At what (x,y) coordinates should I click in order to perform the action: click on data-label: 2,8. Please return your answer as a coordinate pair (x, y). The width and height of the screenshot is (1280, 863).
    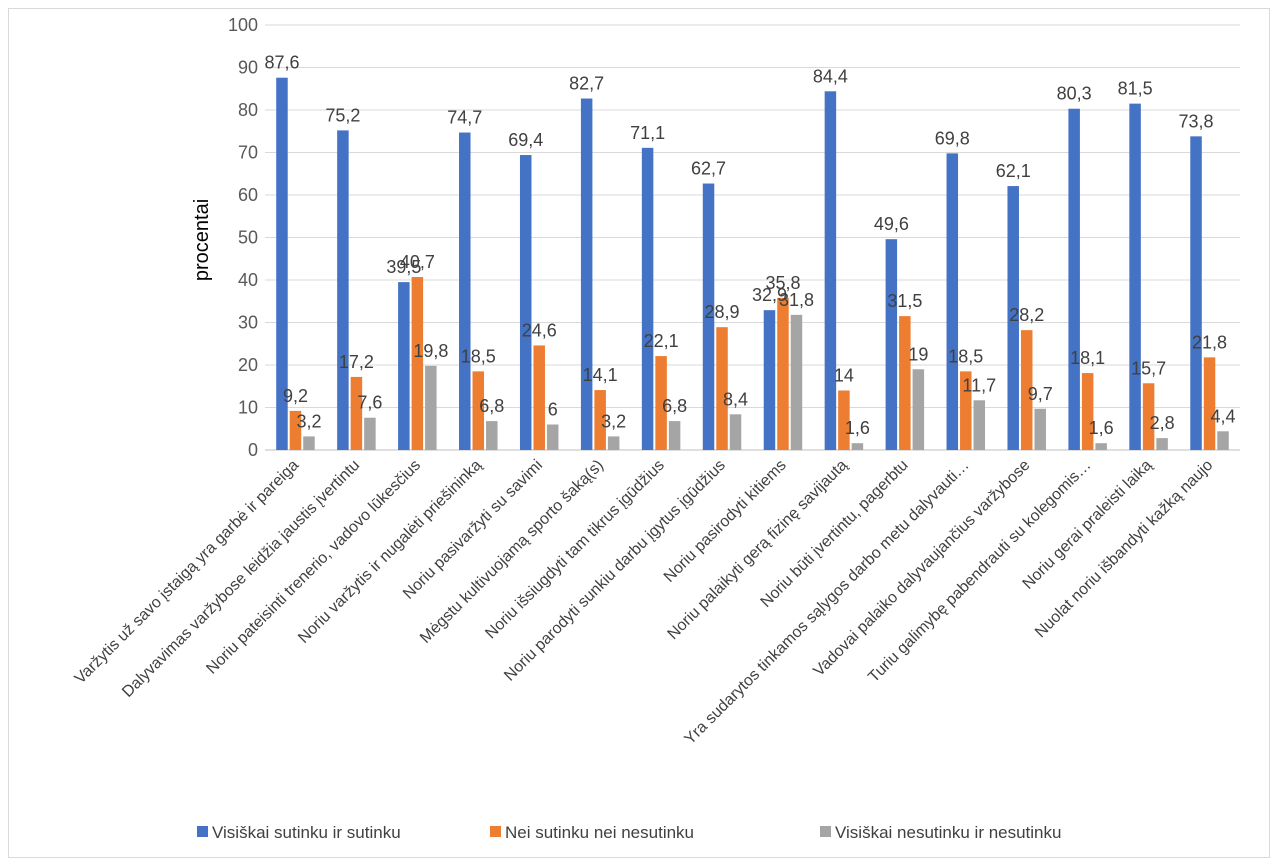
    Looking at the image, I should click on (1162, 423).